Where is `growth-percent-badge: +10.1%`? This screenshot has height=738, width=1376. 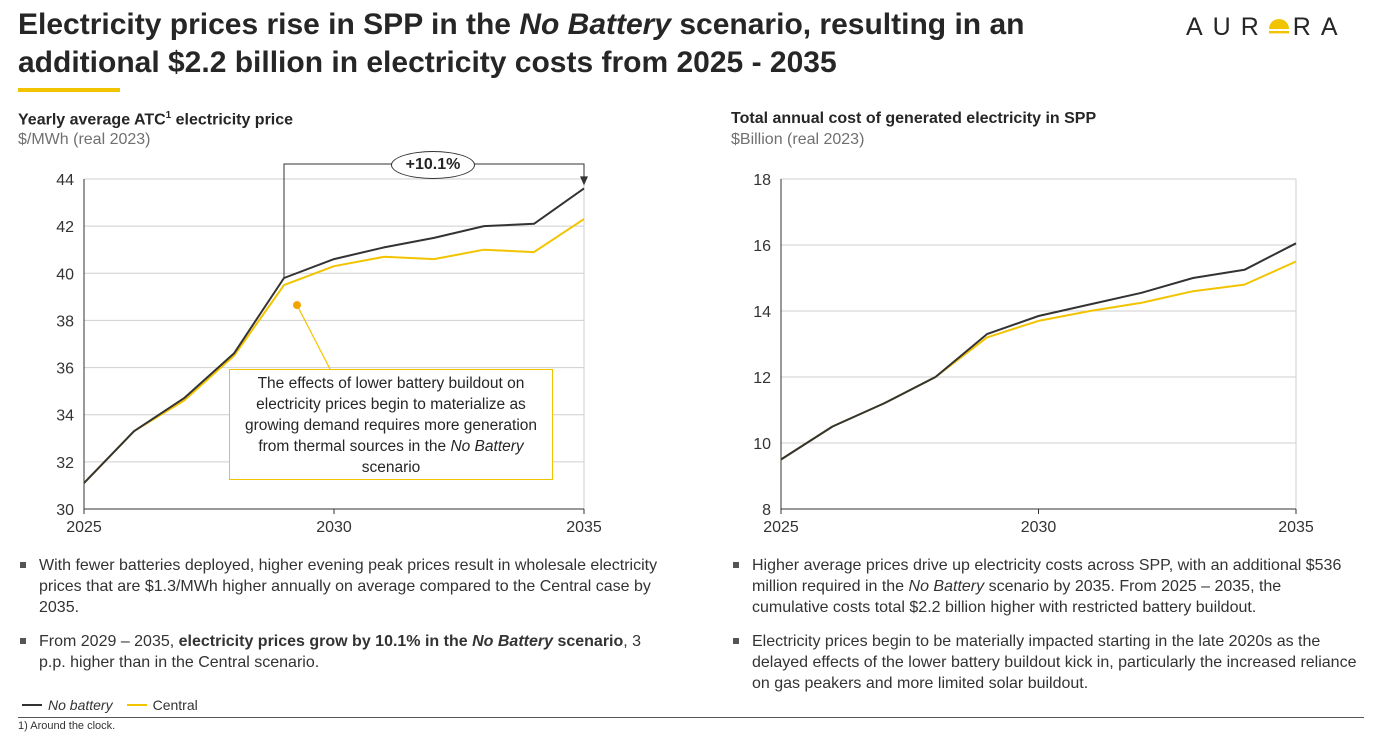
growth-percent-badge: +10.1% is located at coordinates (433, 165).